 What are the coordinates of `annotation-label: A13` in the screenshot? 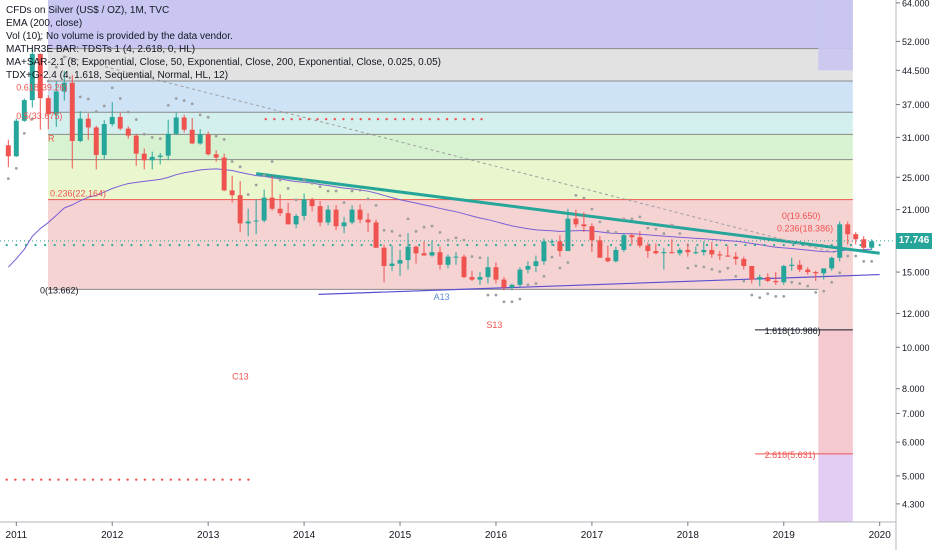 It's located at (442, 297).